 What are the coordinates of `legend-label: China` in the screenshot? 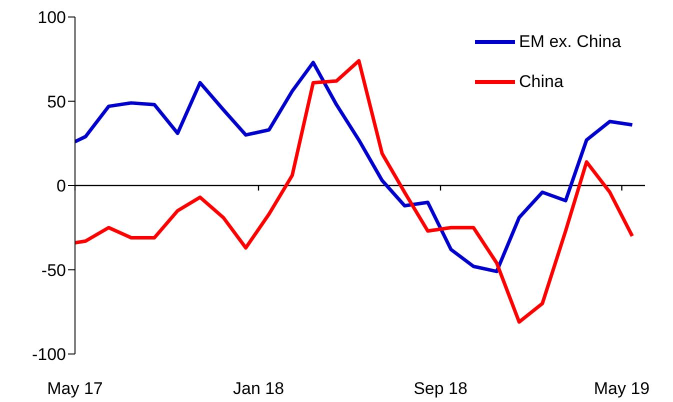 It's located at (541, 82).